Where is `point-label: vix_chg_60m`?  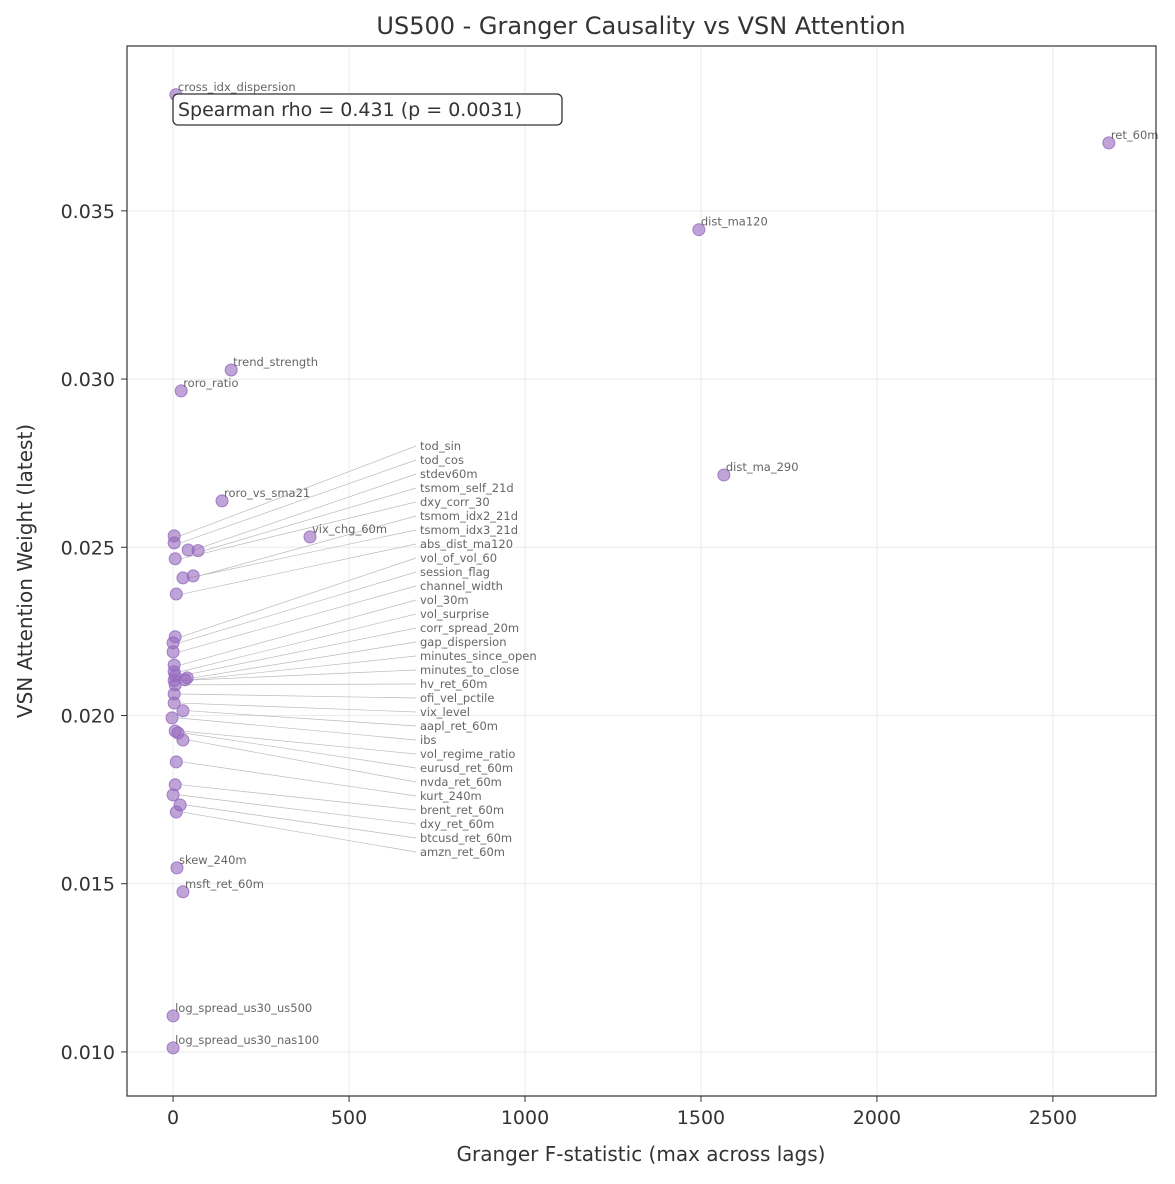
point-label: vix_chg_60m is located at coordinates (349, 529).